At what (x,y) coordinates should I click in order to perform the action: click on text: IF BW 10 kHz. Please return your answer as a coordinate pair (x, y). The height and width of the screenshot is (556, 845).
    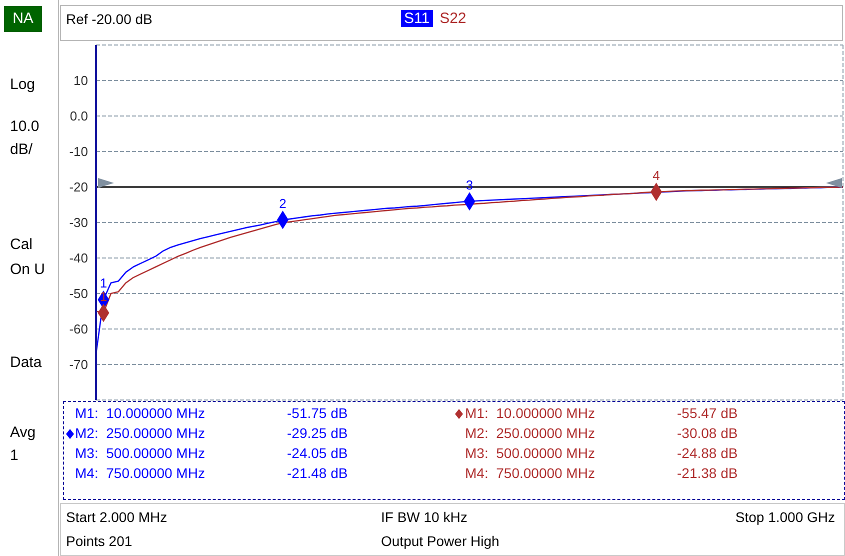
    Looking at the image, I should click on (424, 517).